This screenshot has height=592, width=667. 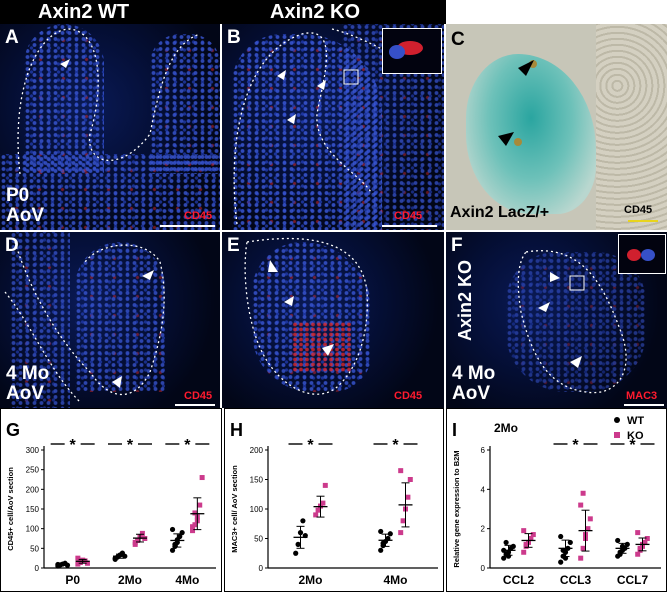 What do you see at coordinates (18, 195) in the screenshot?
I see `stage-label: P0` at bounding box center [18, 195].